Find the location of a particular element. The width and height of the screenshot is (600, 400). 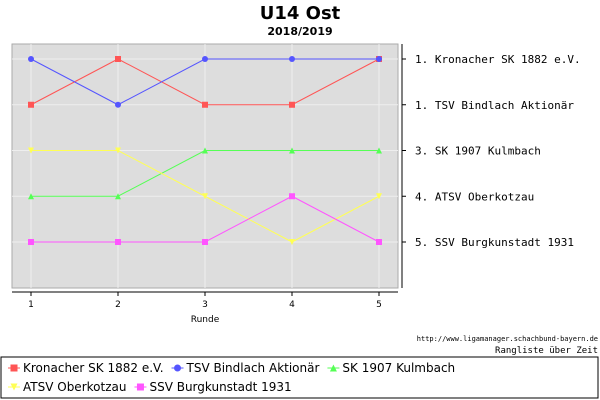

legend-label: SSV Burgkunstadt 1931 is located at coordinates (220, 387).